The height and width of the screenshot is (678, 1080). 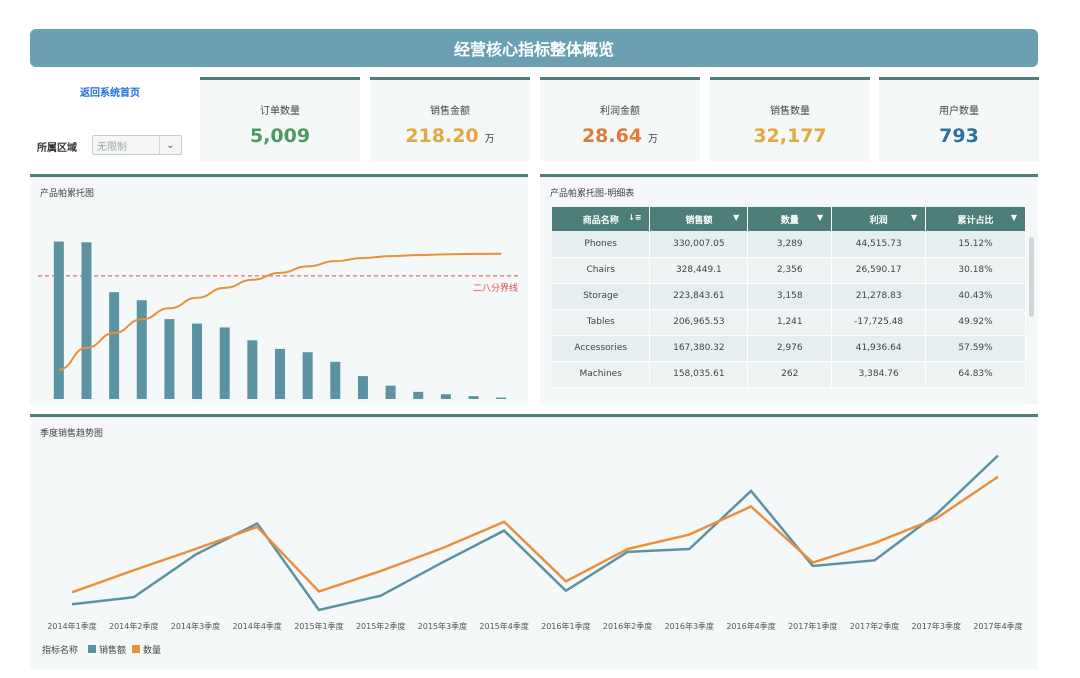 I want to click on table-cell: 167,380.32, so click(x=699, y=348).